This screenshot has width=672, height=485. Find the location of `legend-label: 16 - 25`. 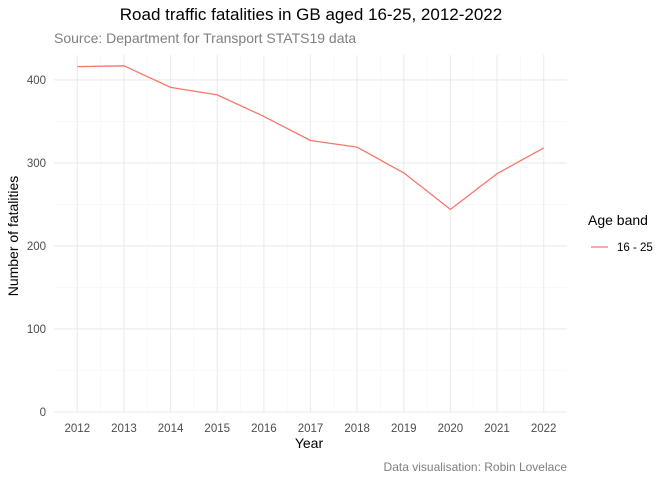

legend-label: 16 - 25 is located at coordinates (635, 248).